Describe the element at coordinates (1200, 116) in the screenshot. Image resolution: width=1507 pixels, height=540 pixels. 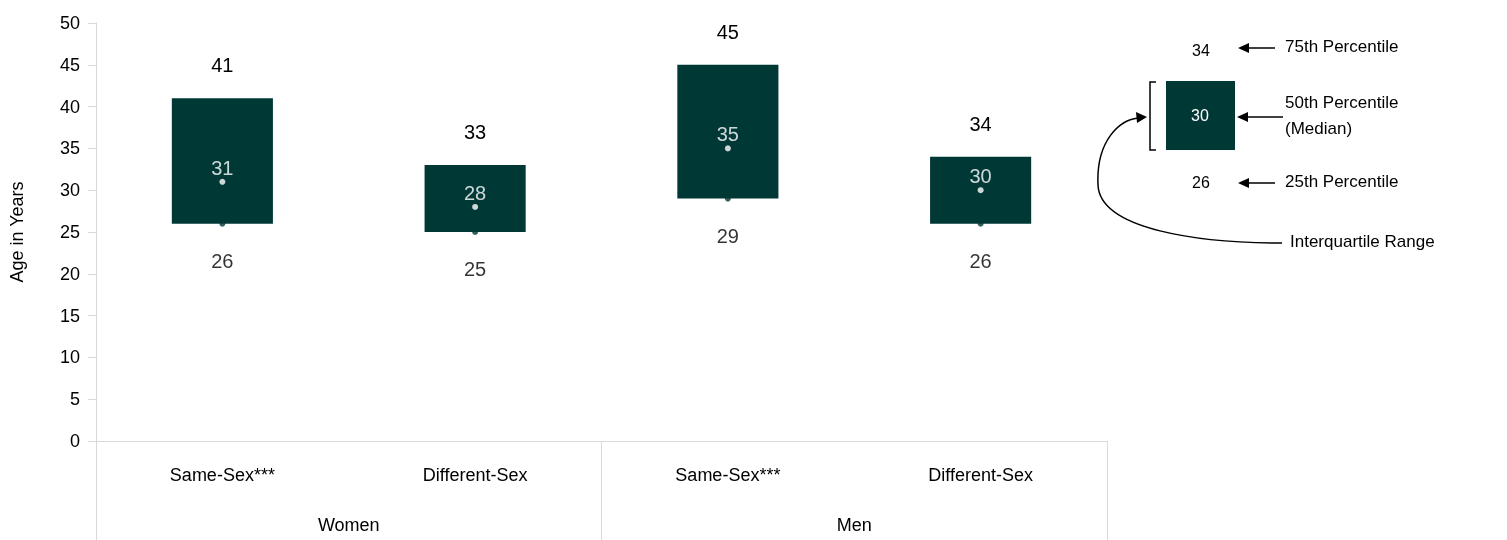
I see `text: 30` at that location.